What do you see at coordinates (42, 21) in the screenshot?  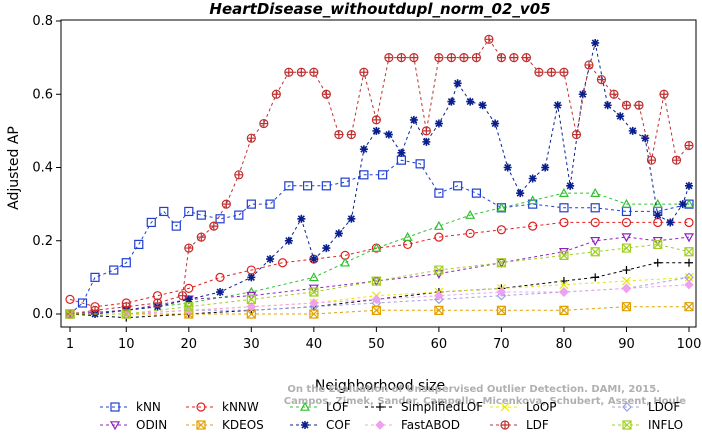 I see `y-tick-label: 0.8` at bounding box center [42, 21].